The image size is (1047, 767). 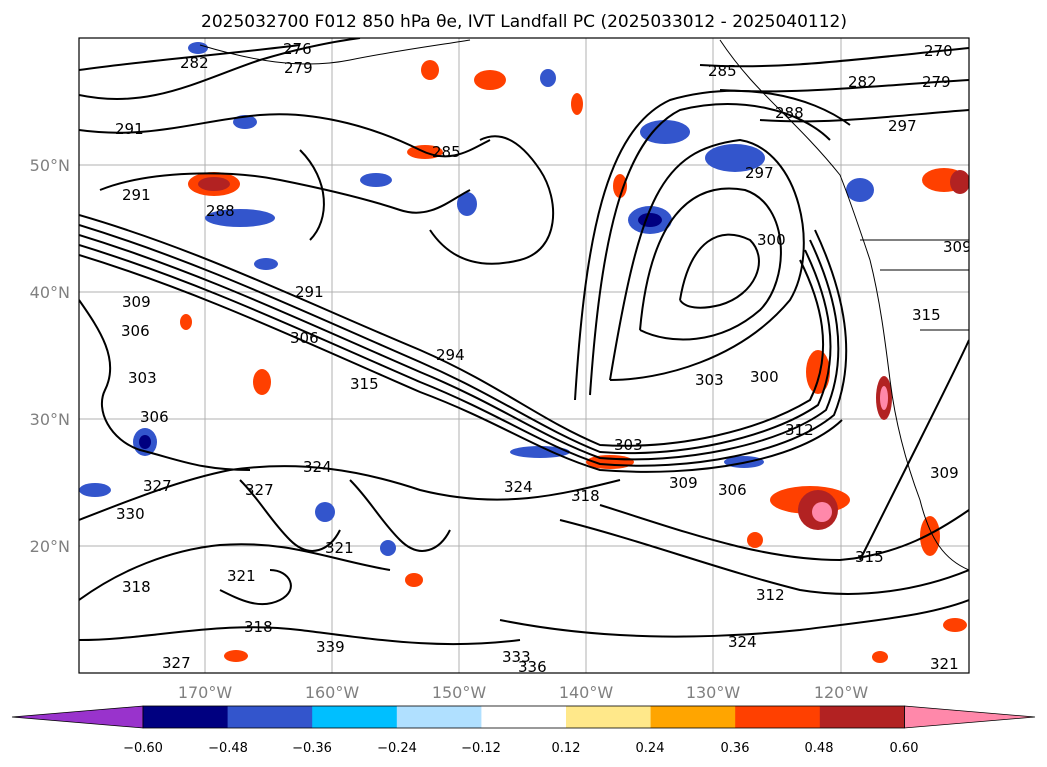 I want to click on colorbar-extend-max, so click(x=970, y=717).